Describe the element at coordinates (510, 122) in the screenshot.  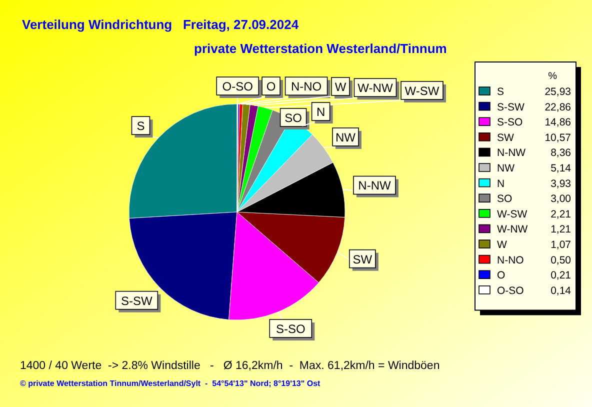
I see `legend-label: S-SO` at that location.